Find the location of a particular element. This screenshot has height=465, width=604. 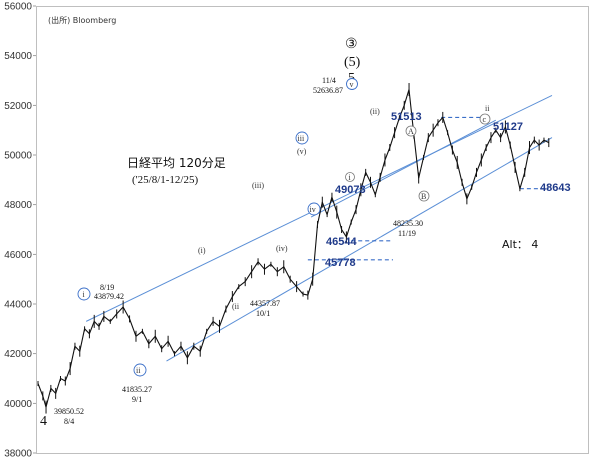

y-tick-label-5: 48000 is located at coordinates (18, 205).